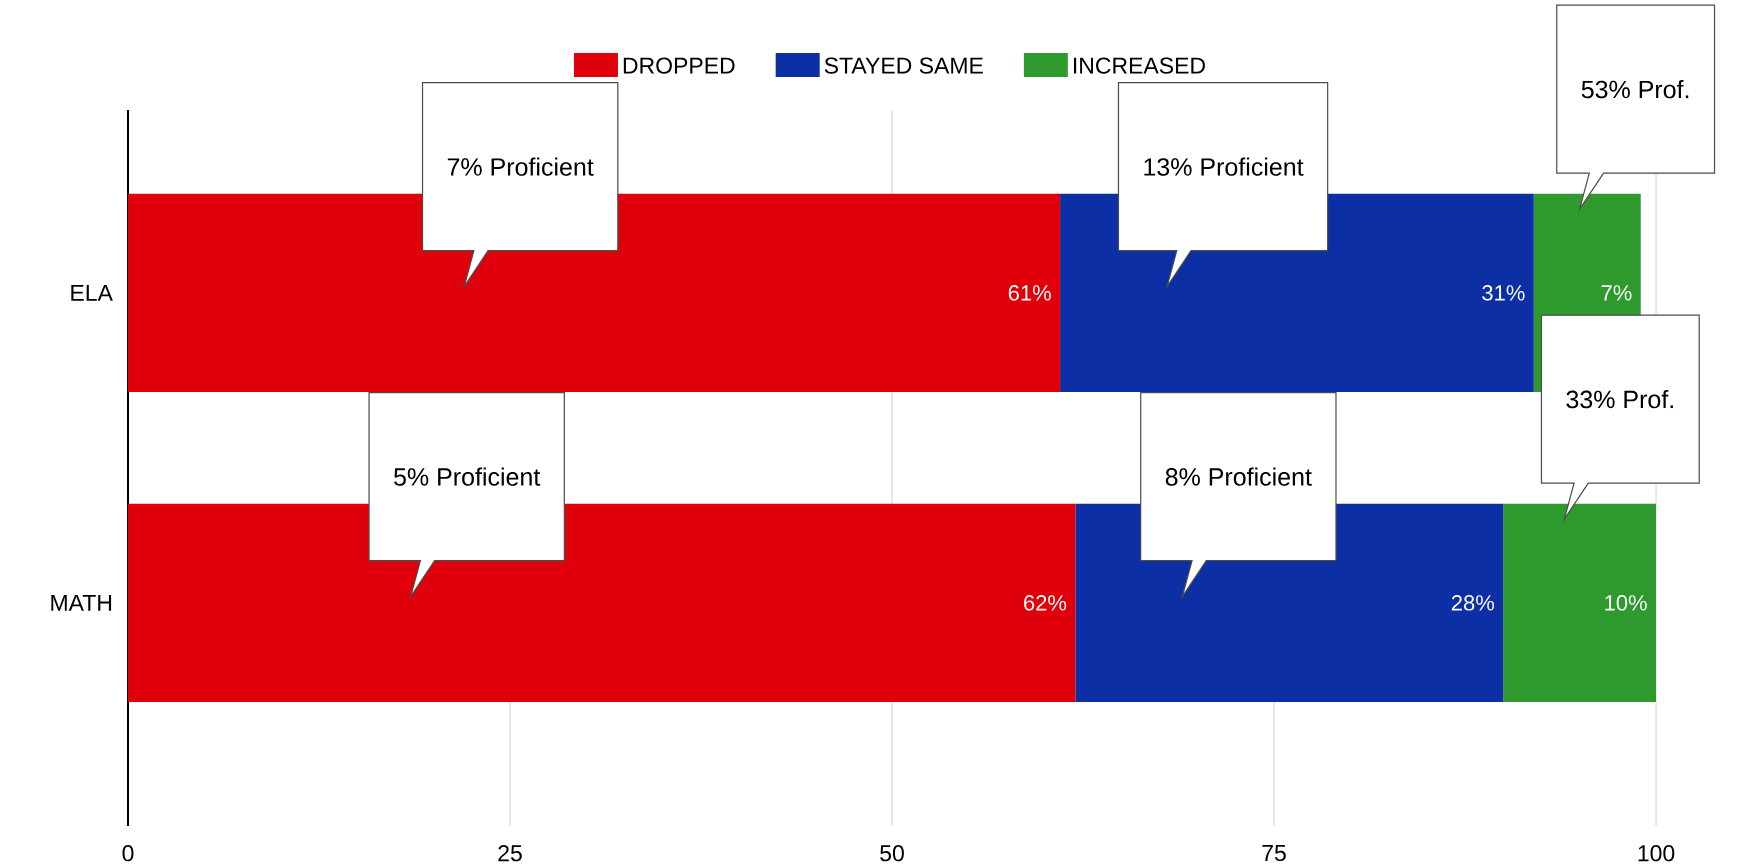  What do you see at coordinates (1139, 65) in the screenshot?
I see `legend-label: INCREASED` at bounding box center [1139, 65].